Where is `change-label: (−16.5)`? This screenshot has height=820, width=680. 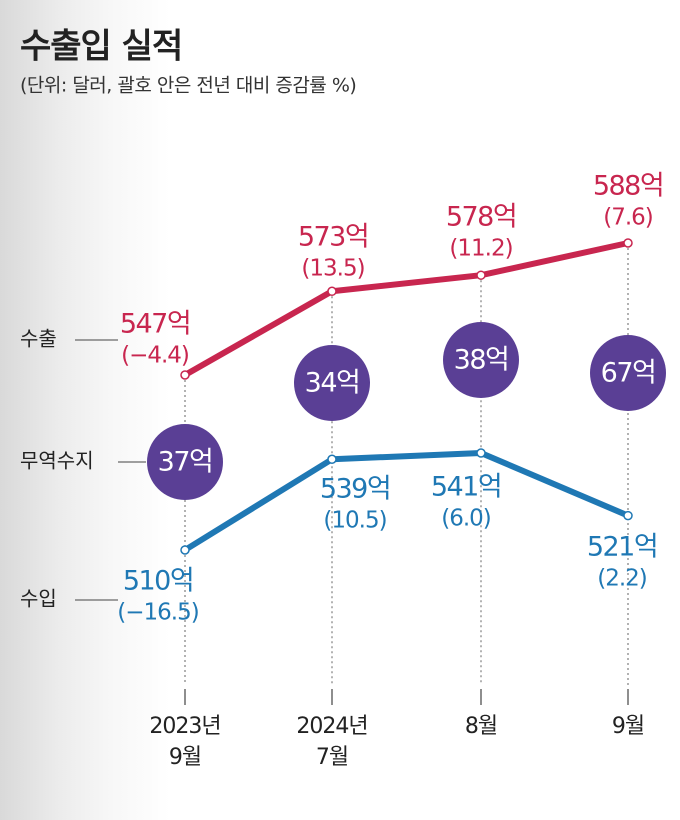
change-label: (−16.5) is located at coordinates (157, 613).